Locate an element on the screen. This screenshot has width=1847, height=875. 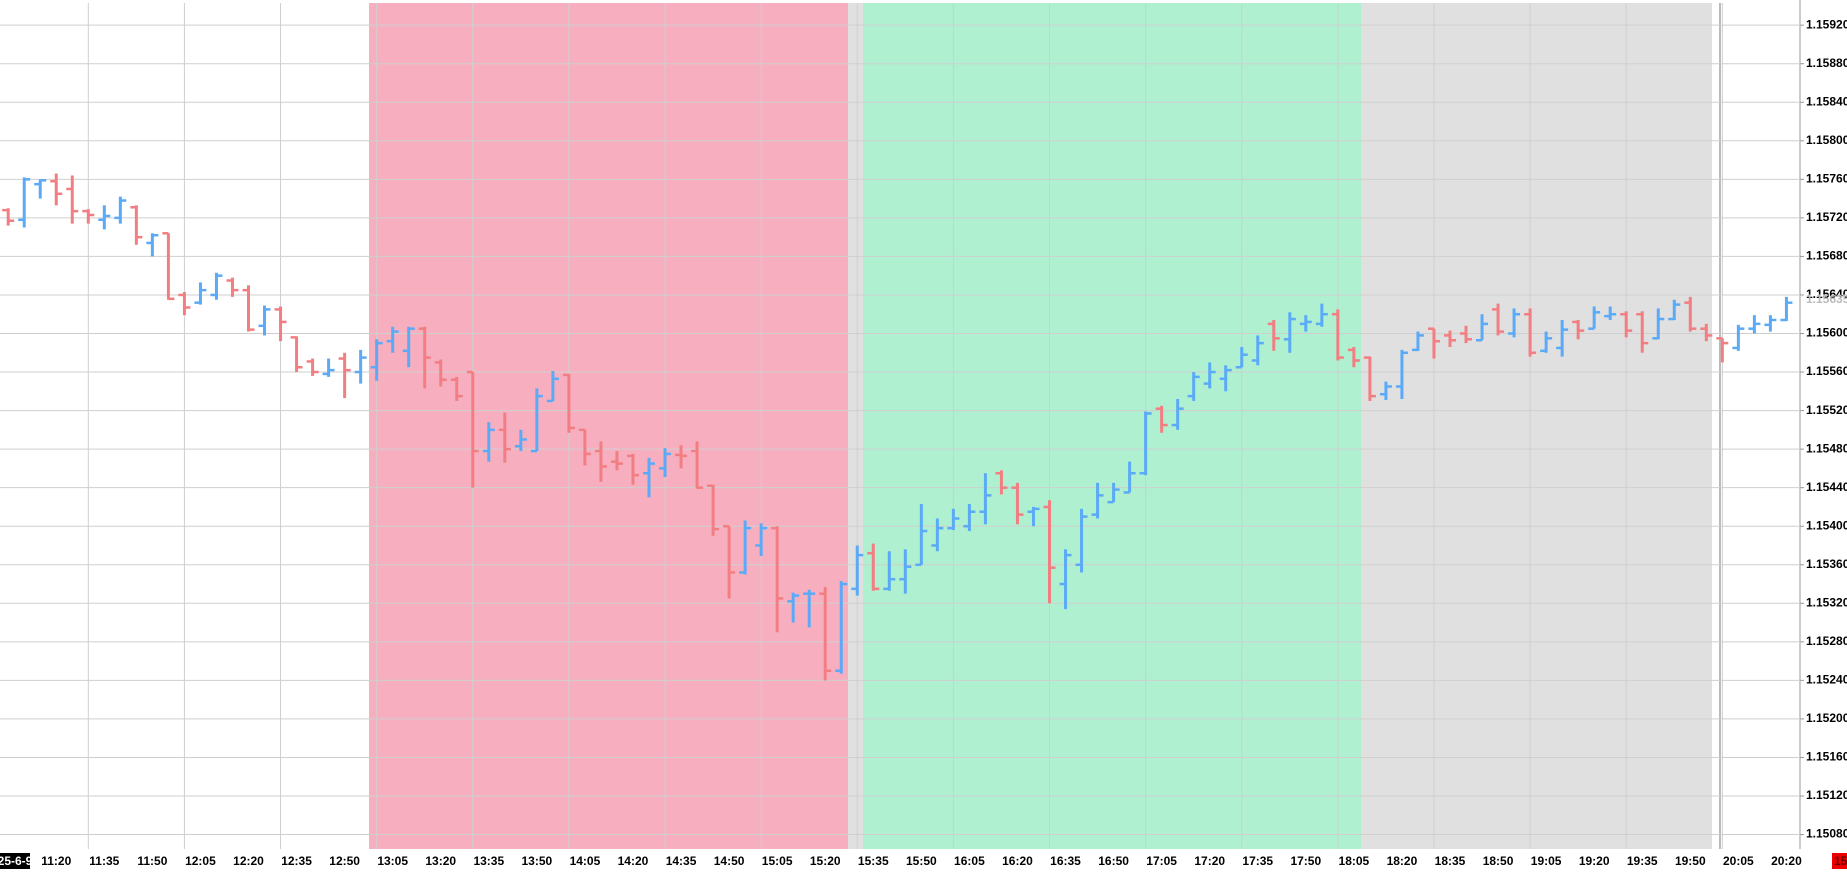
y-tick-label: 1.15680 is located at coordinates (1826, 256).